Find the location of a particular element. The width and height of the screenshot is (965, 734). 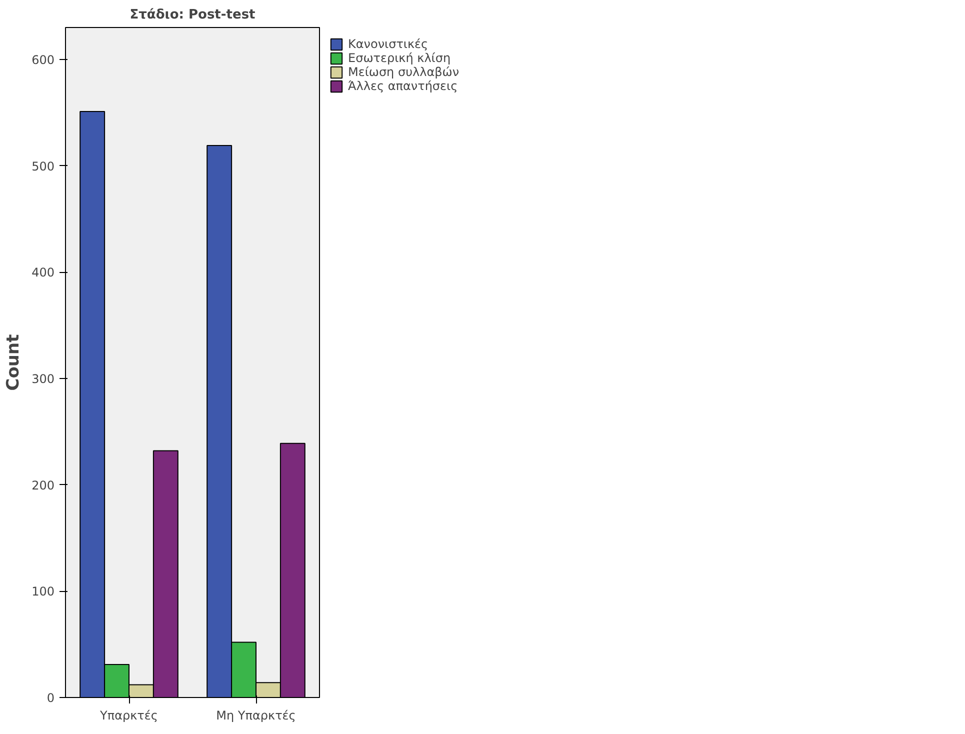

y-tick-label: 100 is located at coordinates (43, 591).